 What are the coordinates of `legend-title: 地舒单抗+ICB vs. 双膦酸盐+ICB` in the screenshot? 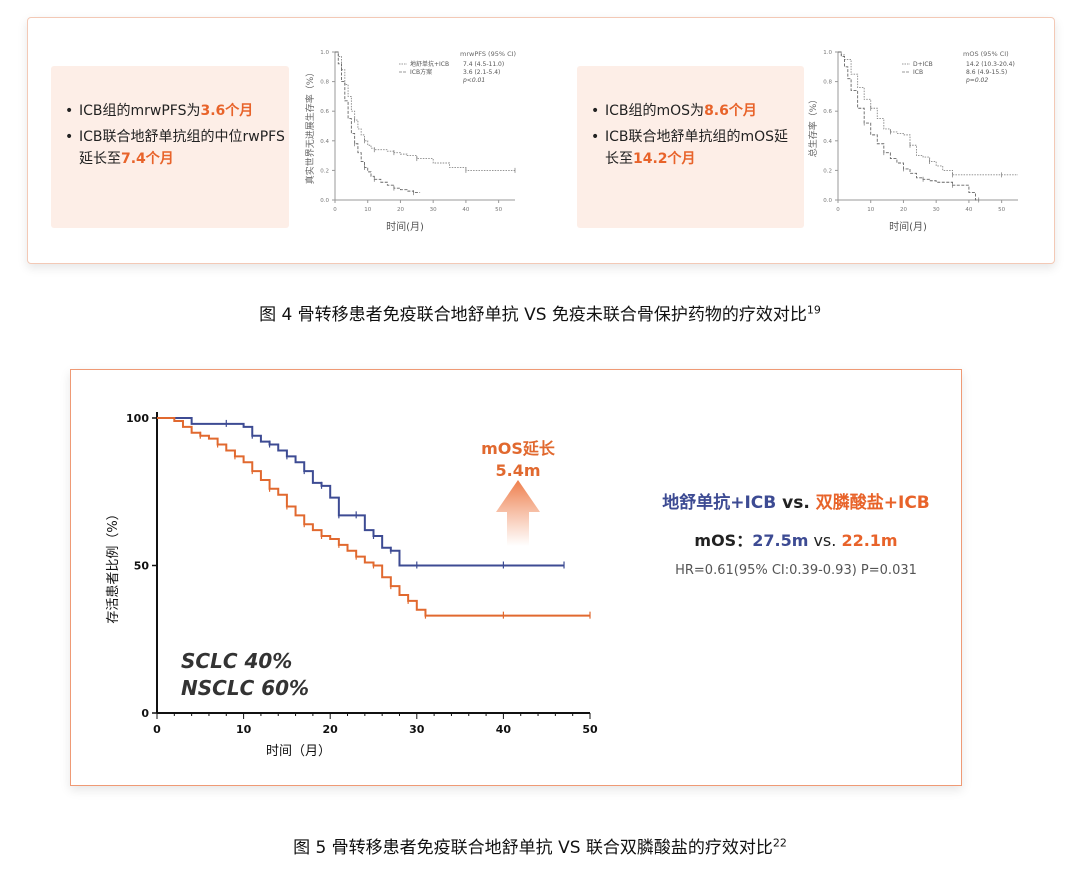 It's located at (796, 503).